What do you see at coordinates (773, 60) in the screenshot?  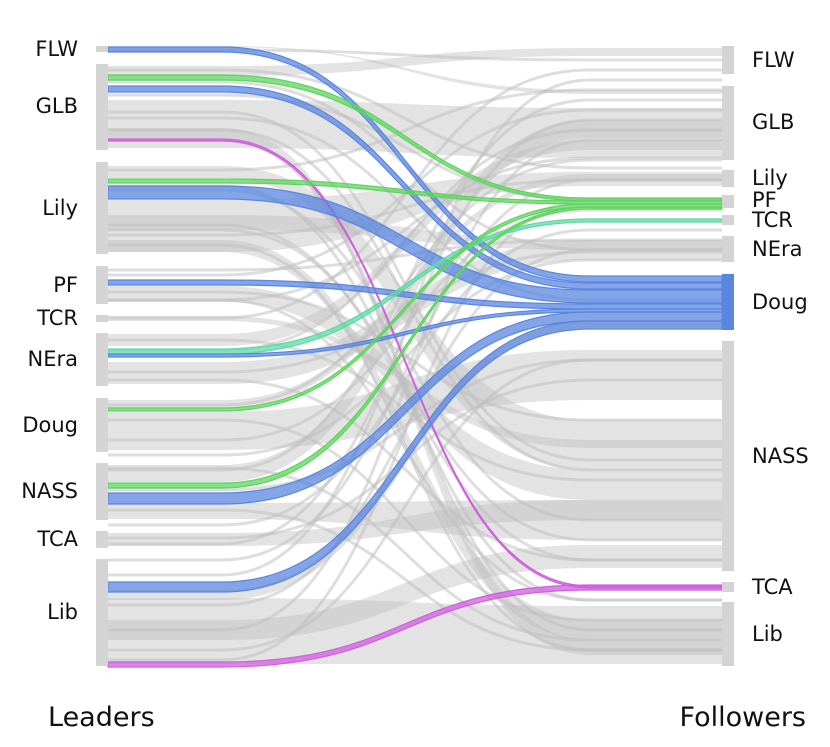 I see `follower-label-flw: FLW` at bounding box center [773, 60].